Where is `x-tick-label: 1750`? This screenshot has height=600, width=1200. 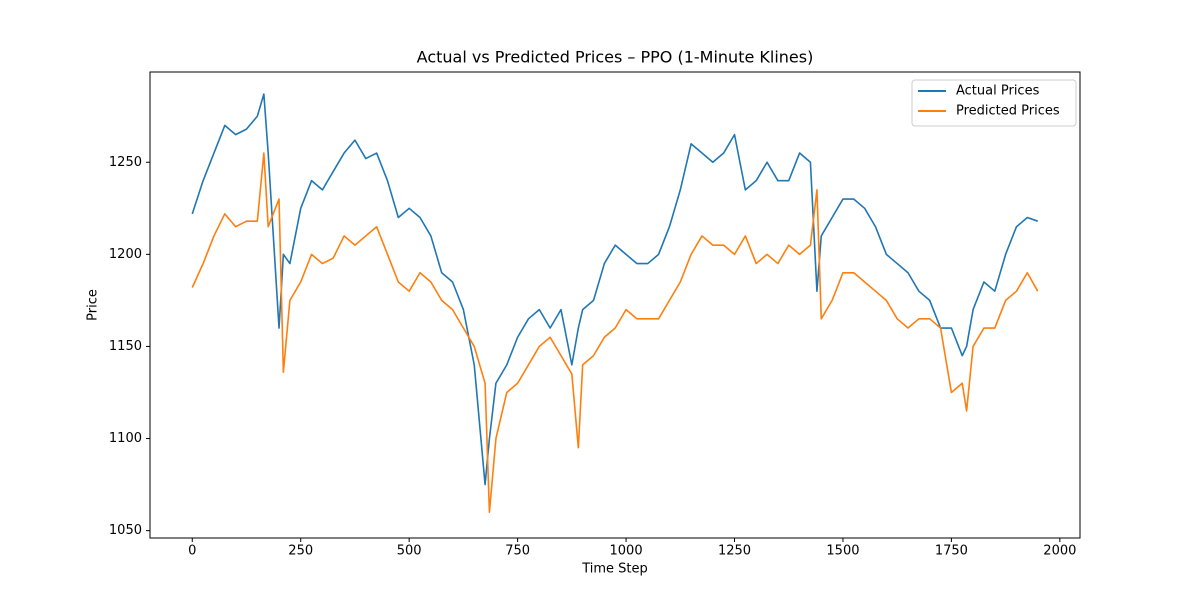
x-tick-label: 1750 is located at coordinates (951, 551).